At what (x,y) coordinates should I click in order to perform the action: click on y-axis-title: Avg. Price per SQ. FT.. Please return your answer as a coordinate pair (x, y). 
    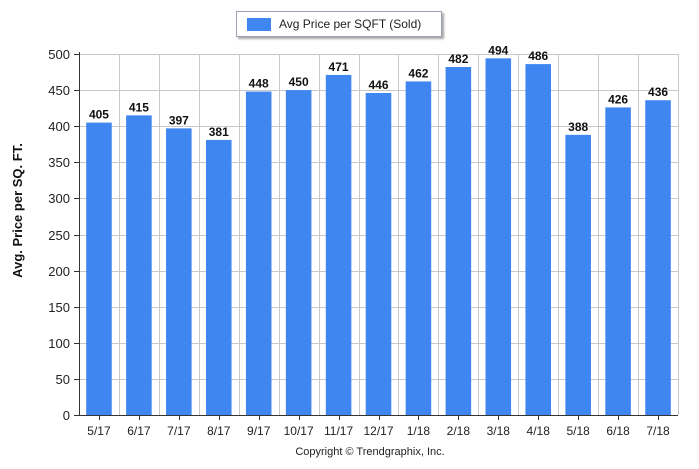
    Looking at the image, I should click on (17, 210).